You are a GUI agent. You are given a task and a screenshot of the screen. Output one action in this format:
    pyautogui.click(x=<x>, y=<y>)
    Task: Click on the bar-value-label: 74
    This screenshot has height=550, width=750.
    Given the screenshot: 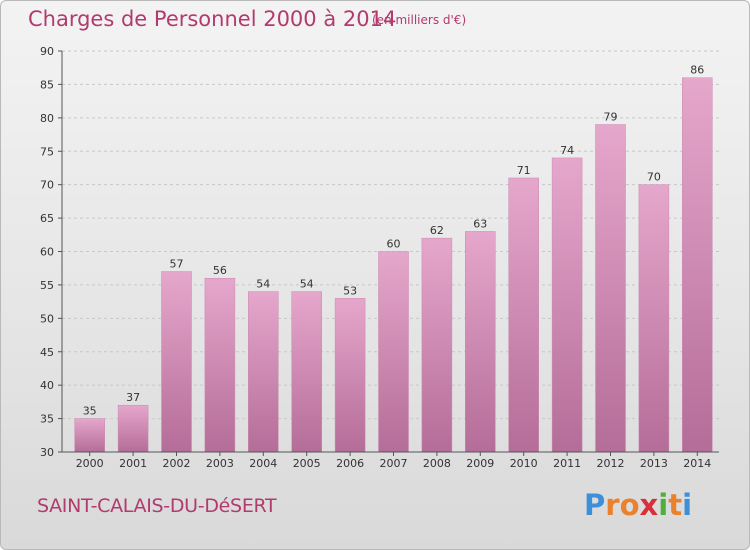 What is the action you would take?
    pyautogui.click(x=567, y=150)
    